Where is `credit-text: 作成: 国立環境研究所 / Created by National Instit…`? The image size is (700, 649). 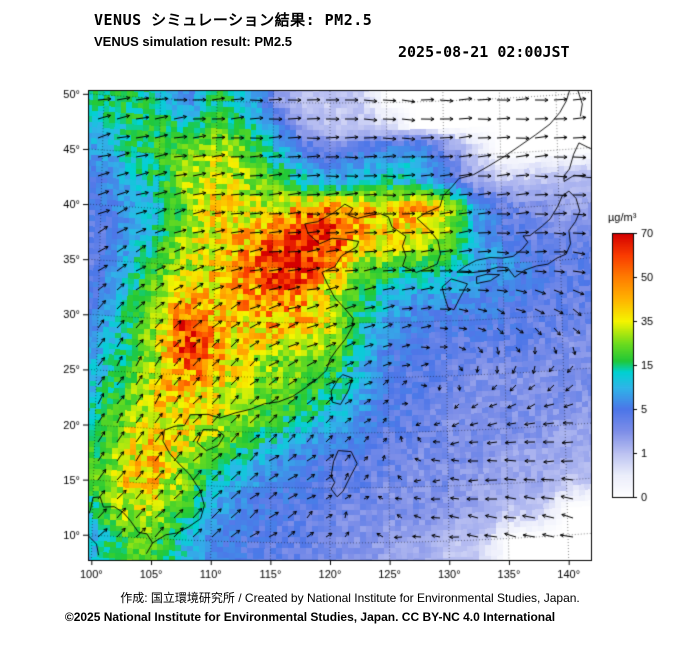 credit-text: 作成: 国立環境研究所 / Created by National Instit… is located at coordinates (350, 598).